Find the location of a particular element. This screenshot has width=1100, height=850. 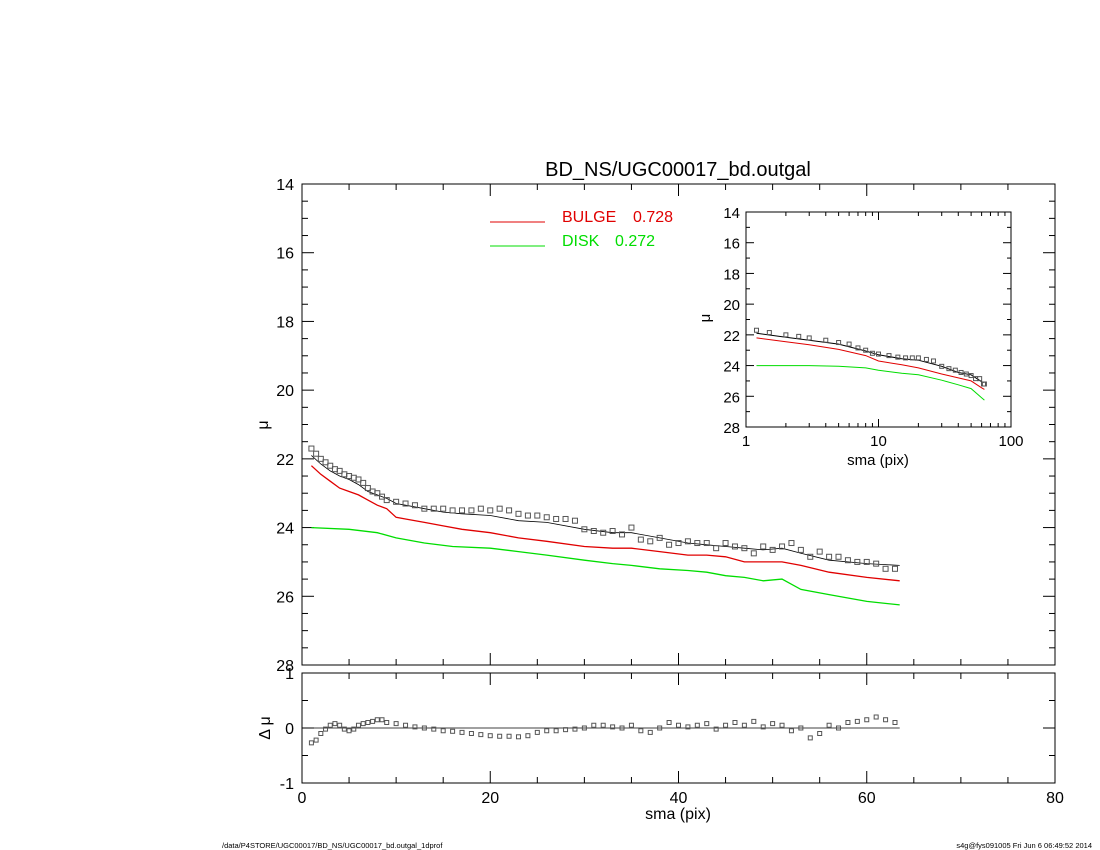

x-tick-label: 60 is located at coordinates (867, 798).